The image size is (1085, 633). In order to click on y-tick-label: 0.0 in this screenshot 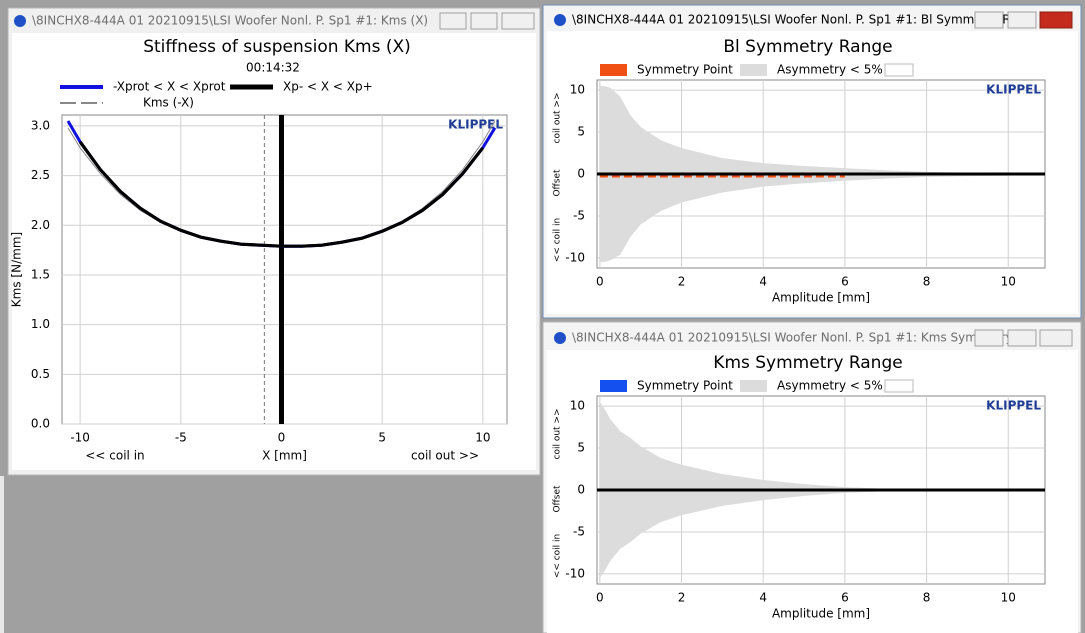, I will do `click(40, 424)`.